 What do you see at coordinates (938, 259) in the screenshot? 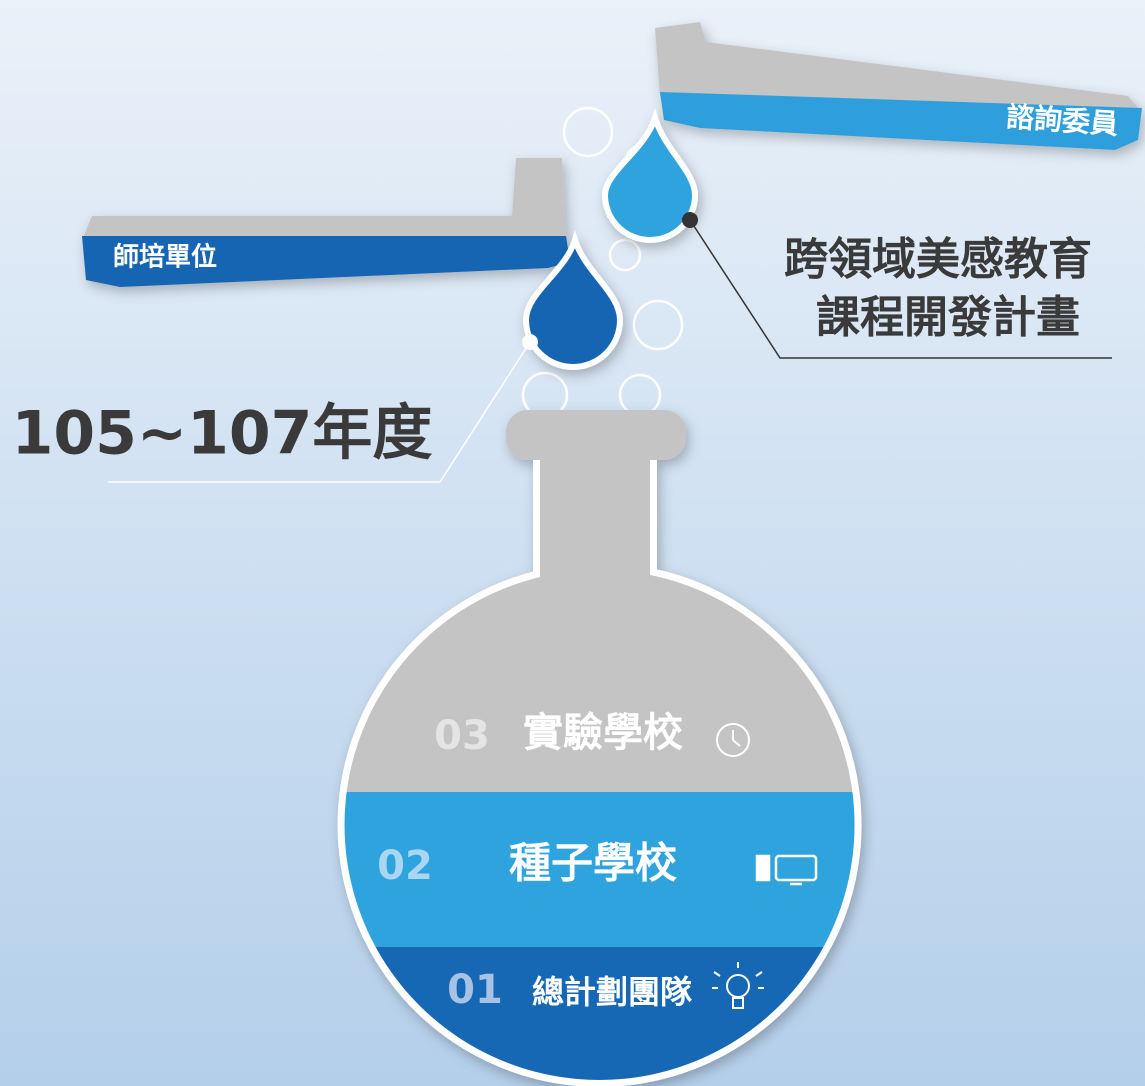
I see `project-title: 跨領域美感教育` at bounding box center [938, 259].